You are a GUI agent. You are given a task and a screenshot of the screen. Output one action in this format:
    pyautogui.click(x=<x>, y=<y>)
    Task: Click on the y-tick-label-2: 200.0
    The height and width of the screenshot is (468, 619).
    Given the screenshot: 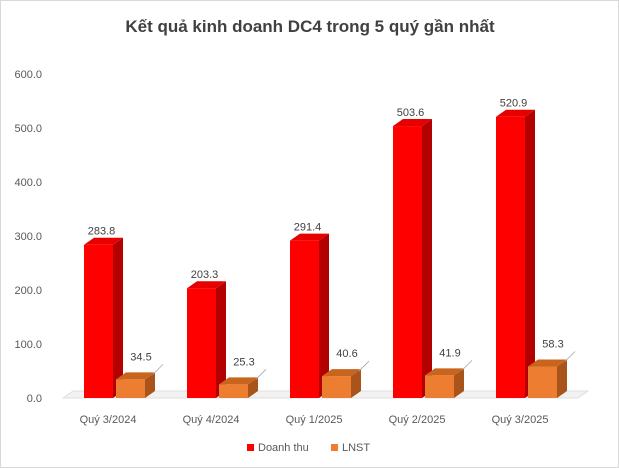 What is the action you would take?
    pyautogui.click(x=28, y=291)
    